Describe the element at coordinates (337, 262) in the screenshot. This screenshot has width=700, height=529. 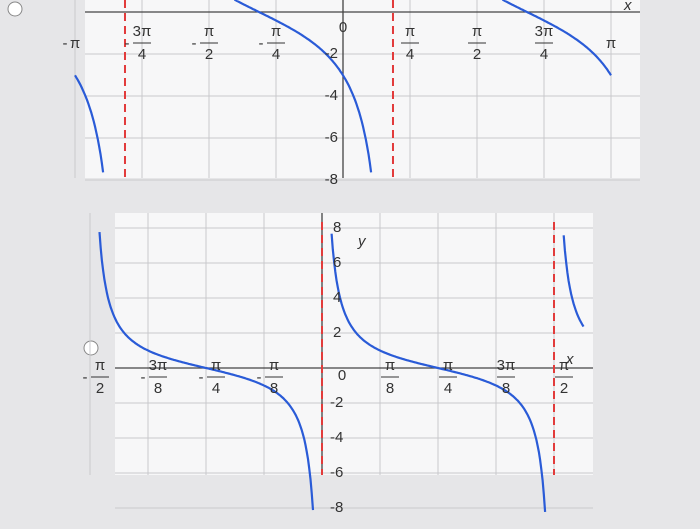
I see `y-tick-label: 6` at that location.